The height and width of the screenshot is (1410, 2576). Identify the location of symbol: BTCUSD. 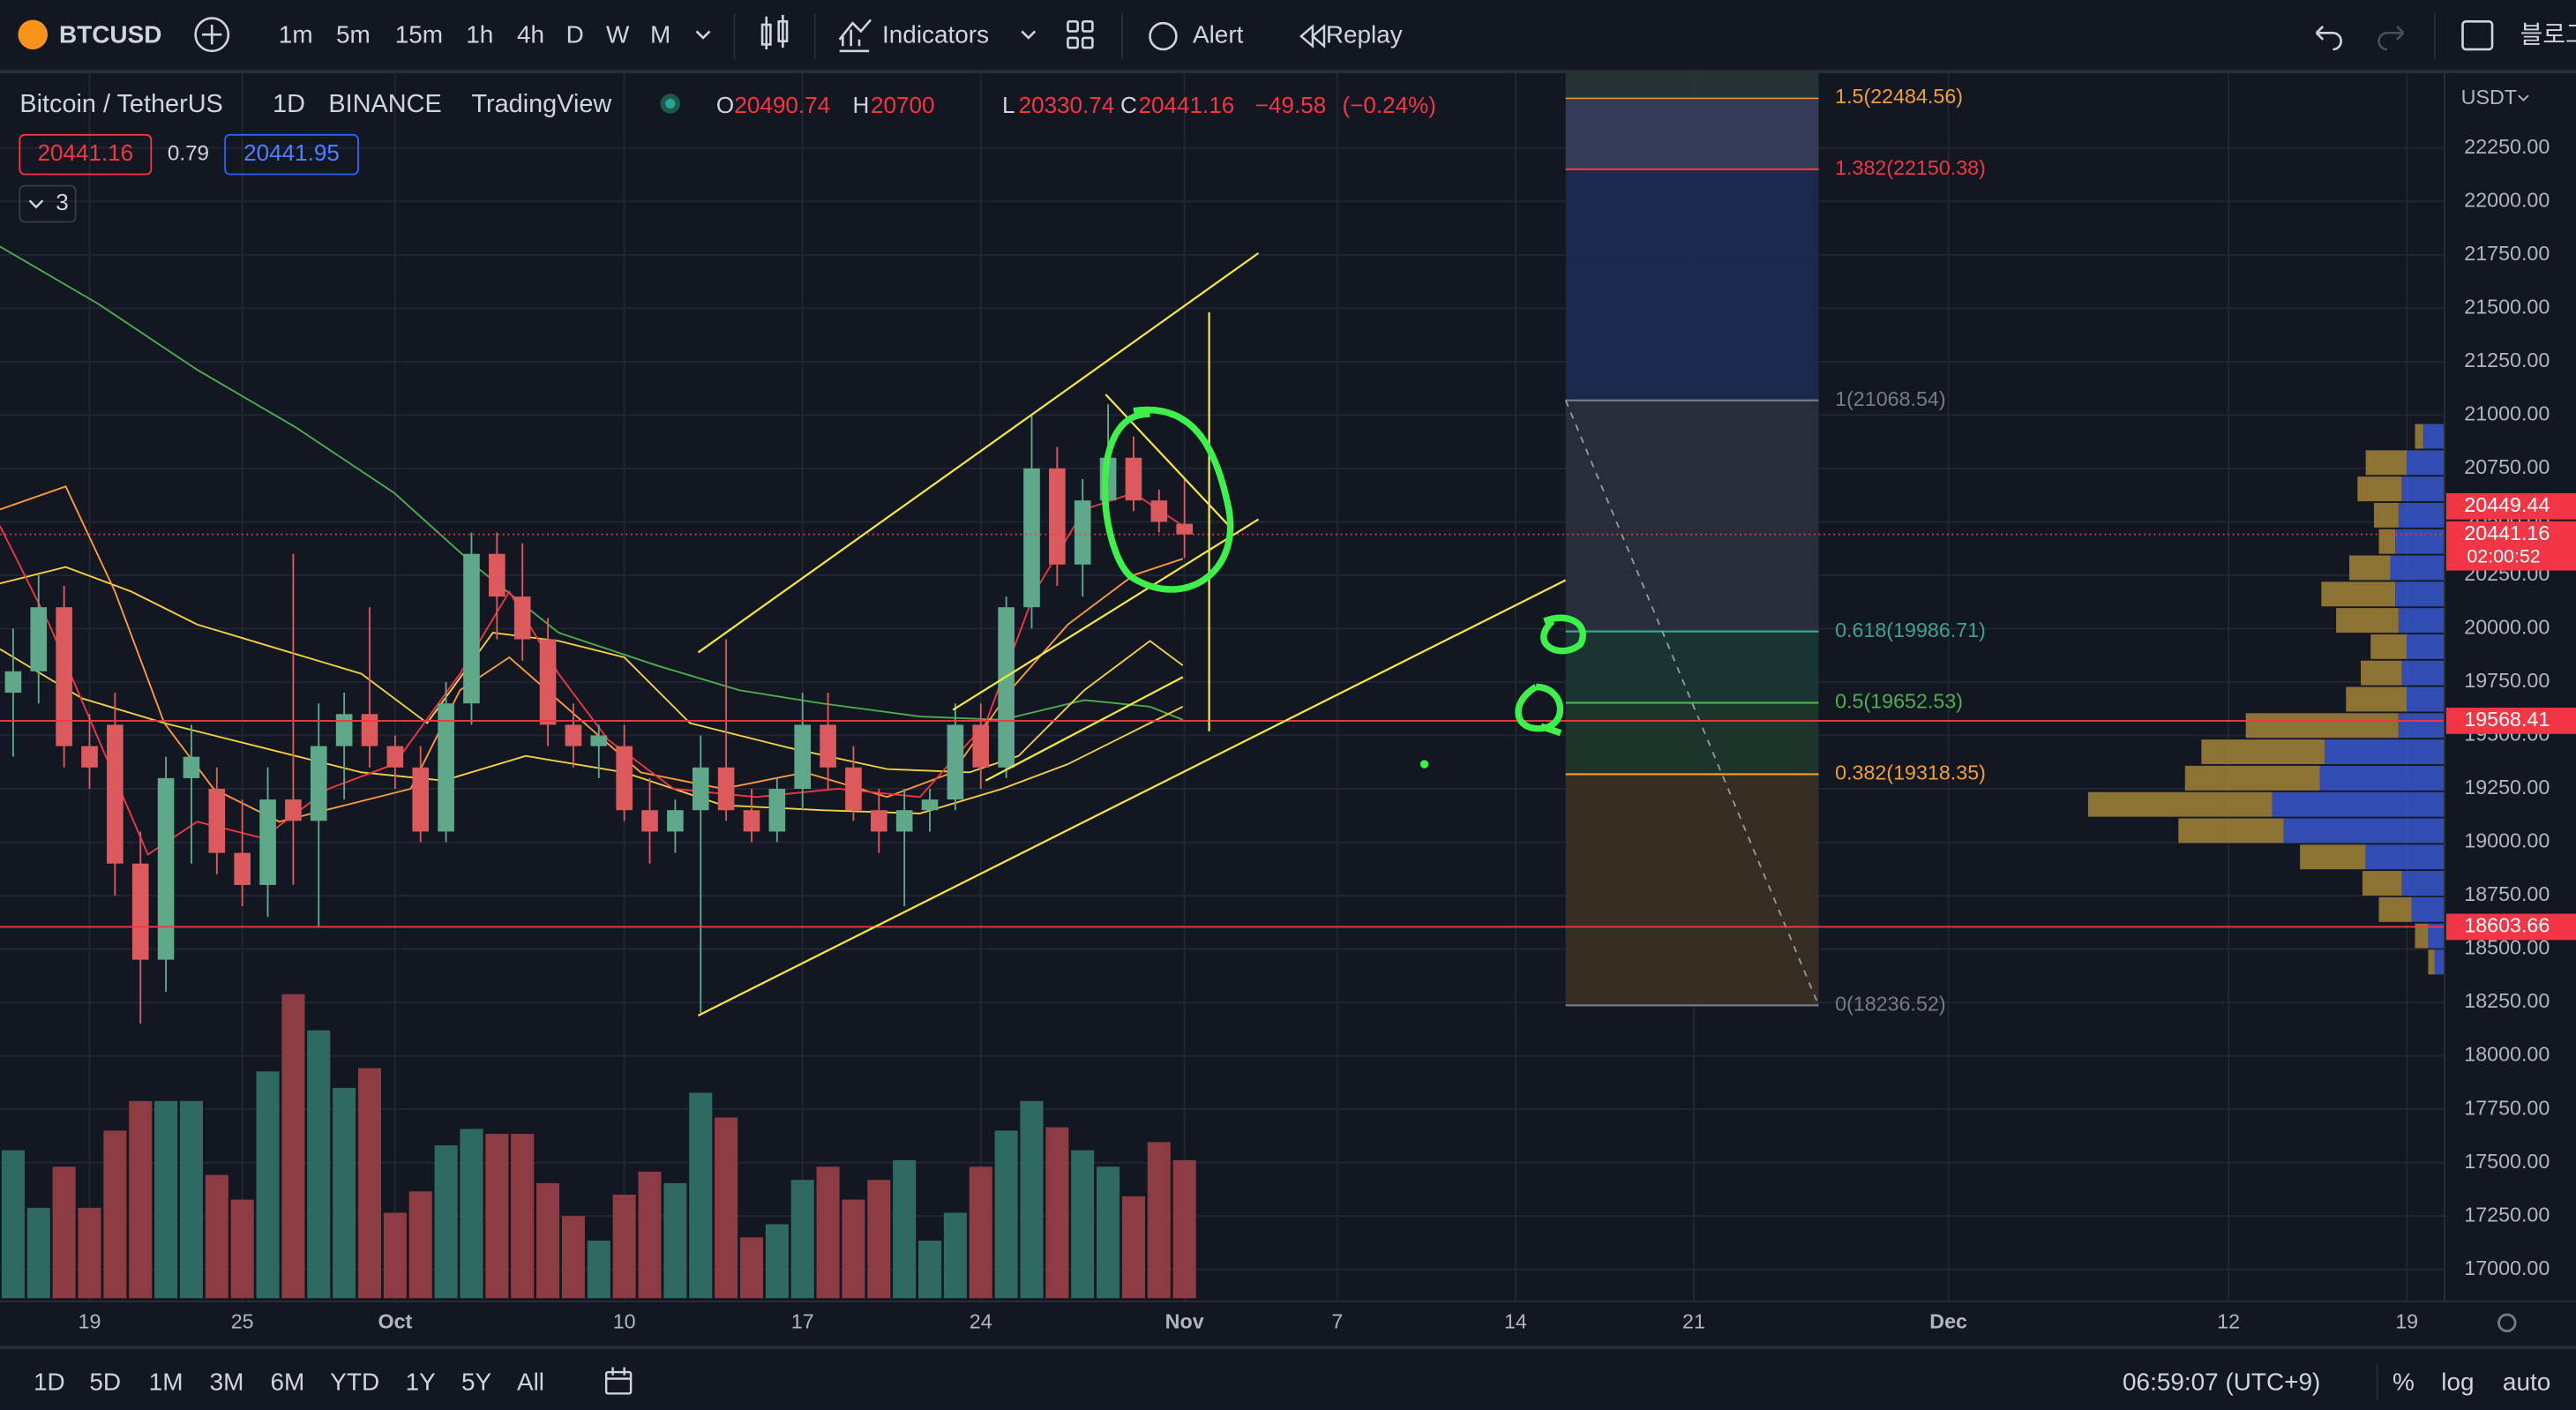
(110, 34).